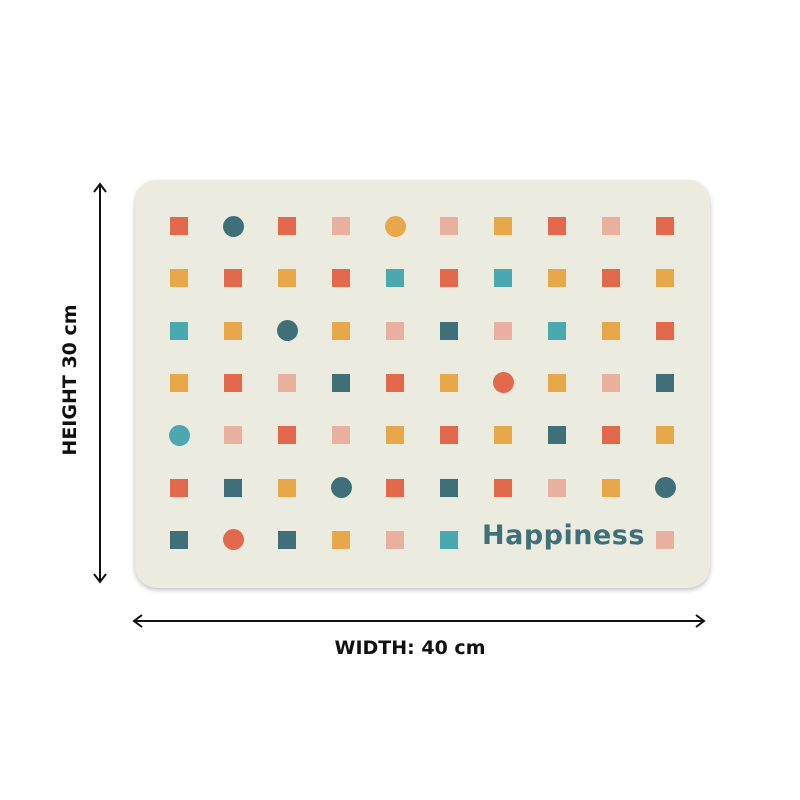 The height and width of the screenshot is (800, 800). I want to click on brand-text: Happiness, so click(563, 535).